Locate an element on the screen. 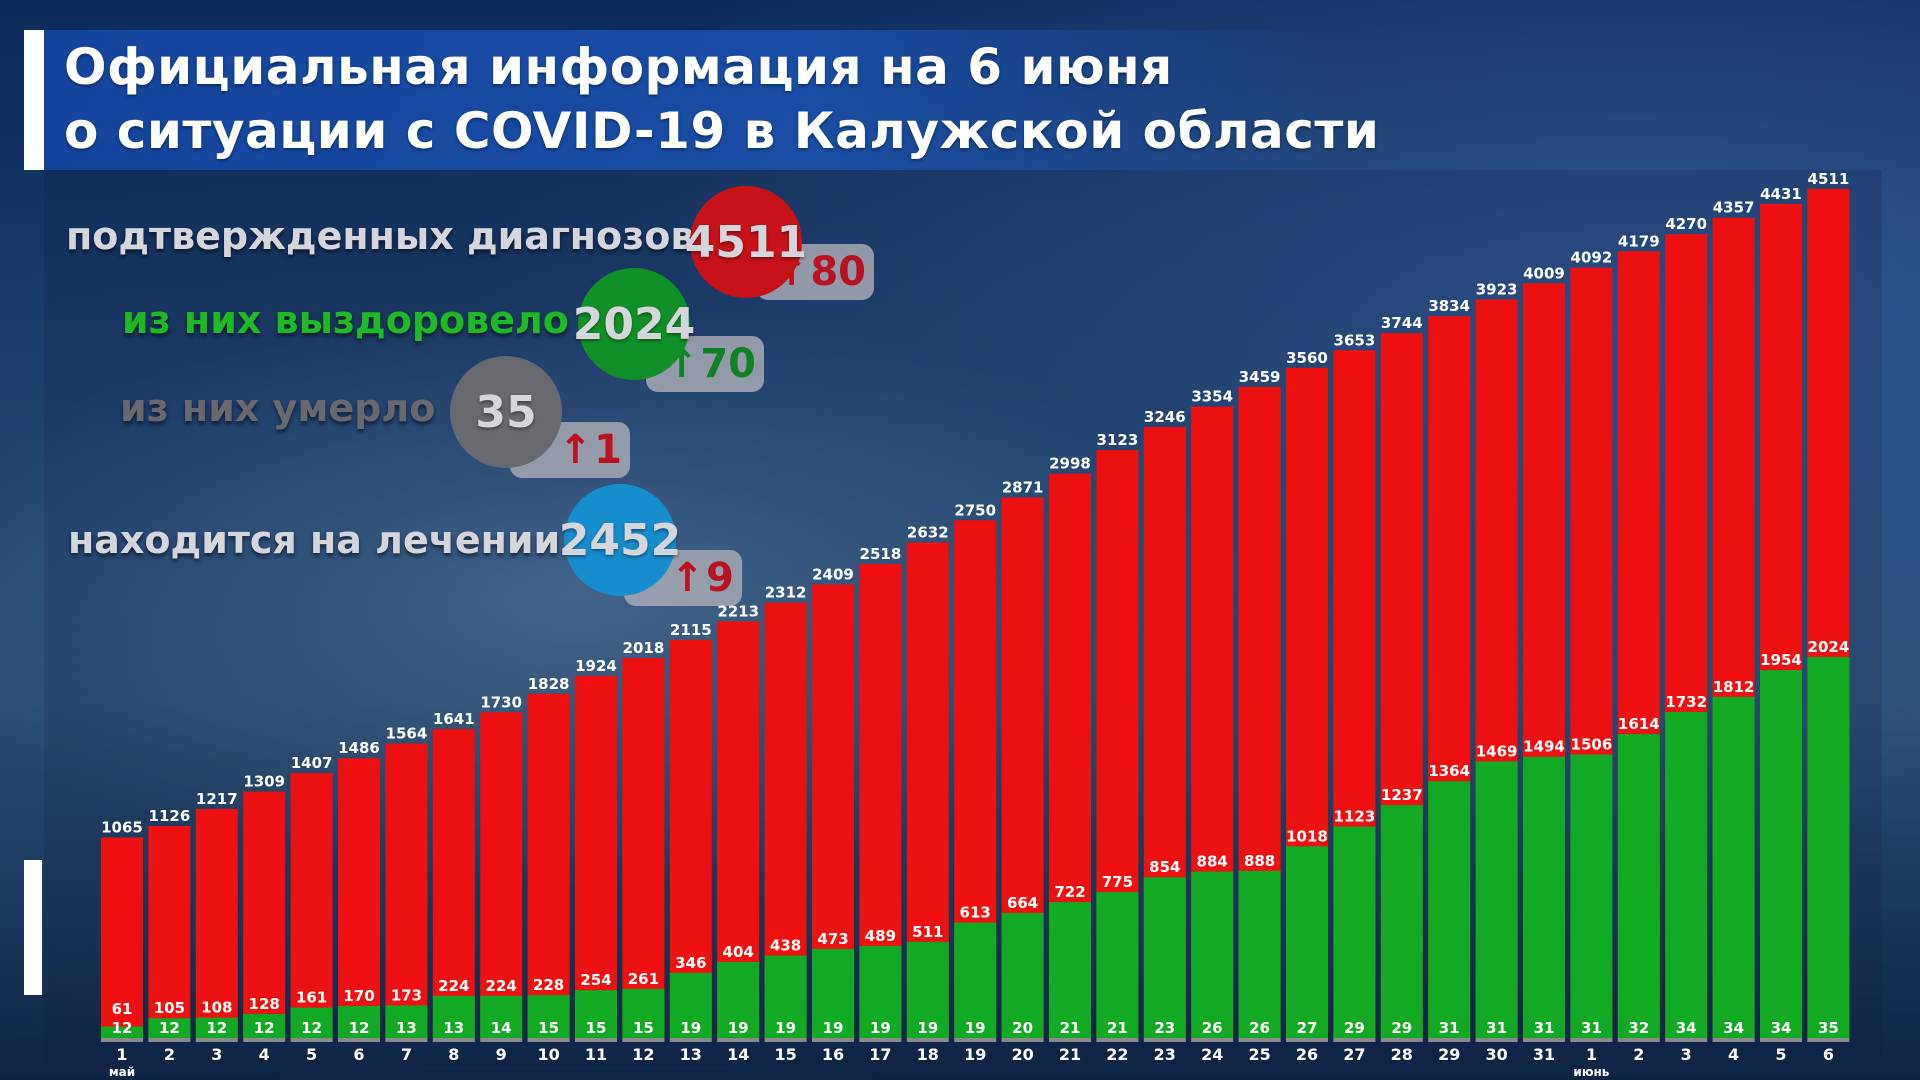 This screenshot has height=1080, width=1920. bar-label-recovered: 224 is located at coordinates (501, 986).